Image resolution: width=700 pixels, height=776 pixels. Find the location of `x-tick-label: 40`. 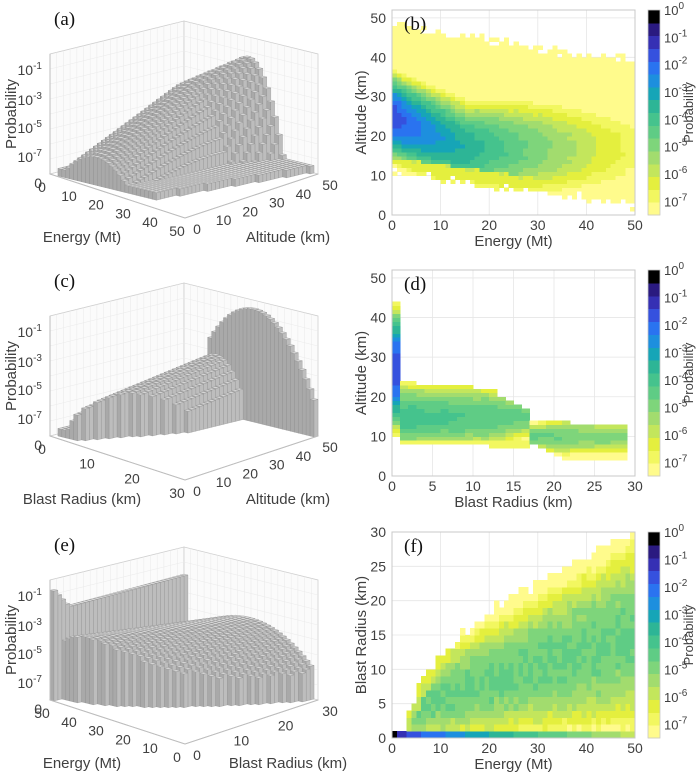

x-tick-label: 40 is located at coordinates (587, 225).